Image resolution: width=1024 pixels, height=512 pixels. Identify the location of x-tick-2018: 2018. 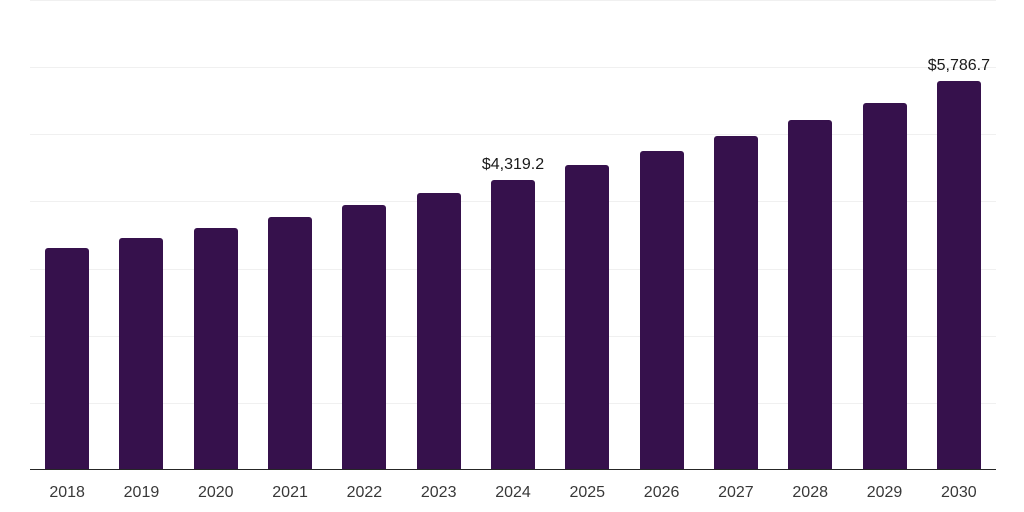
(67, 492).